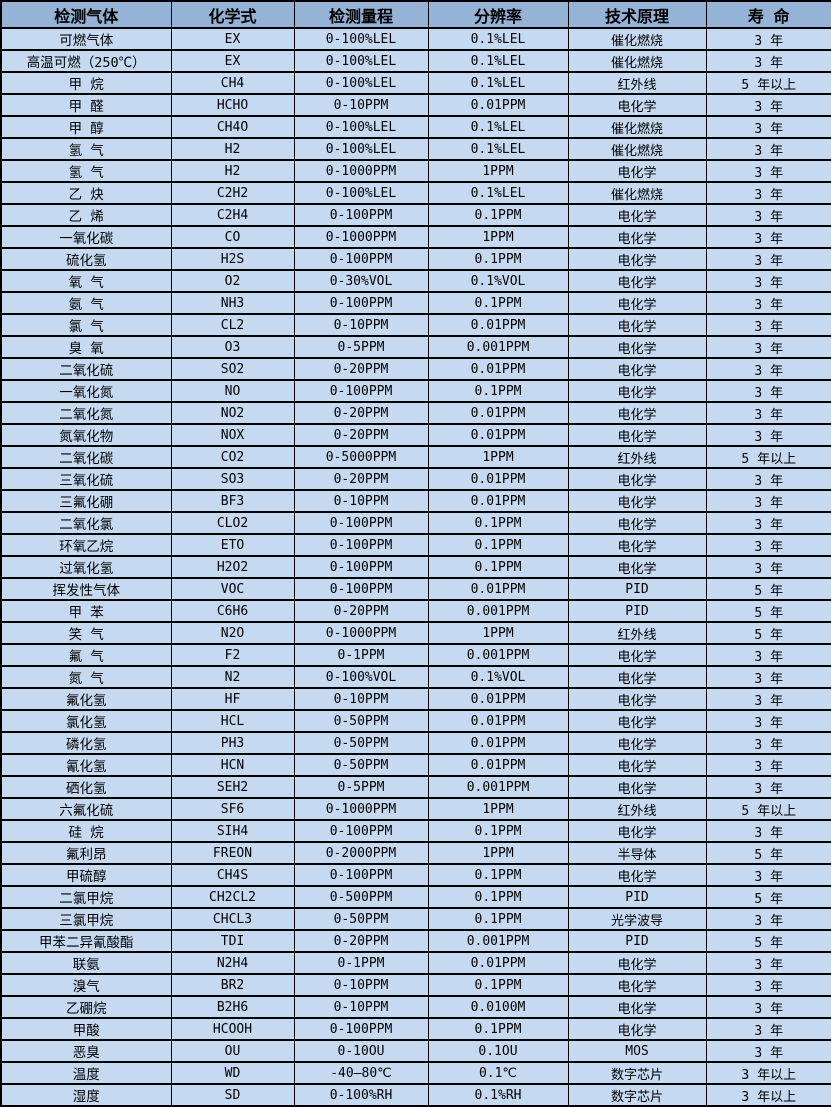 The image size is (831, 1107). I want to click on cell-resolution: 0.1%LEL, so click(498, 39).